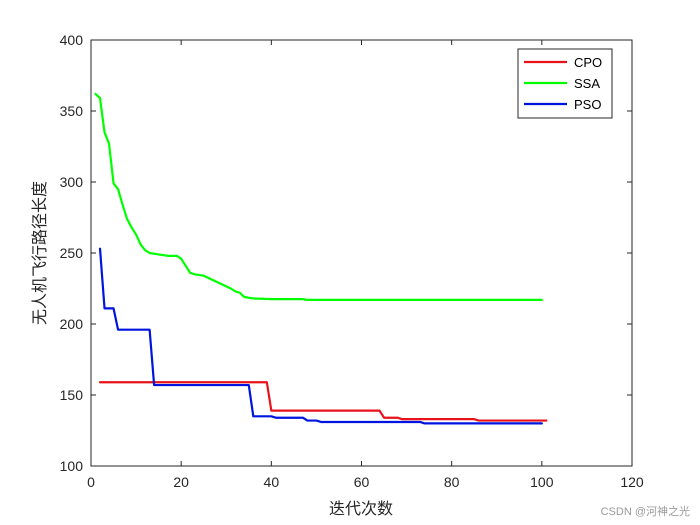 The image size is (700, 525). What do you see at coordinates (632, 482) in the screenshot?
I see `x-tick-label: 120` at bounding box center [632, 482].